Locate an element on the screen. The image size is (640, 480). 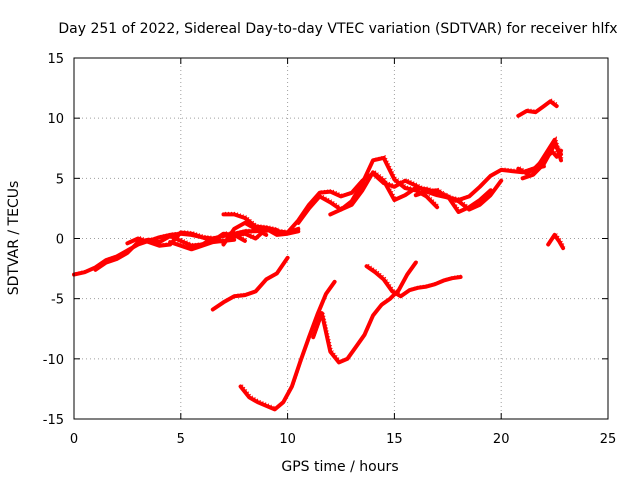
y-tick-label: 10 is located at coordinates (55, 119).